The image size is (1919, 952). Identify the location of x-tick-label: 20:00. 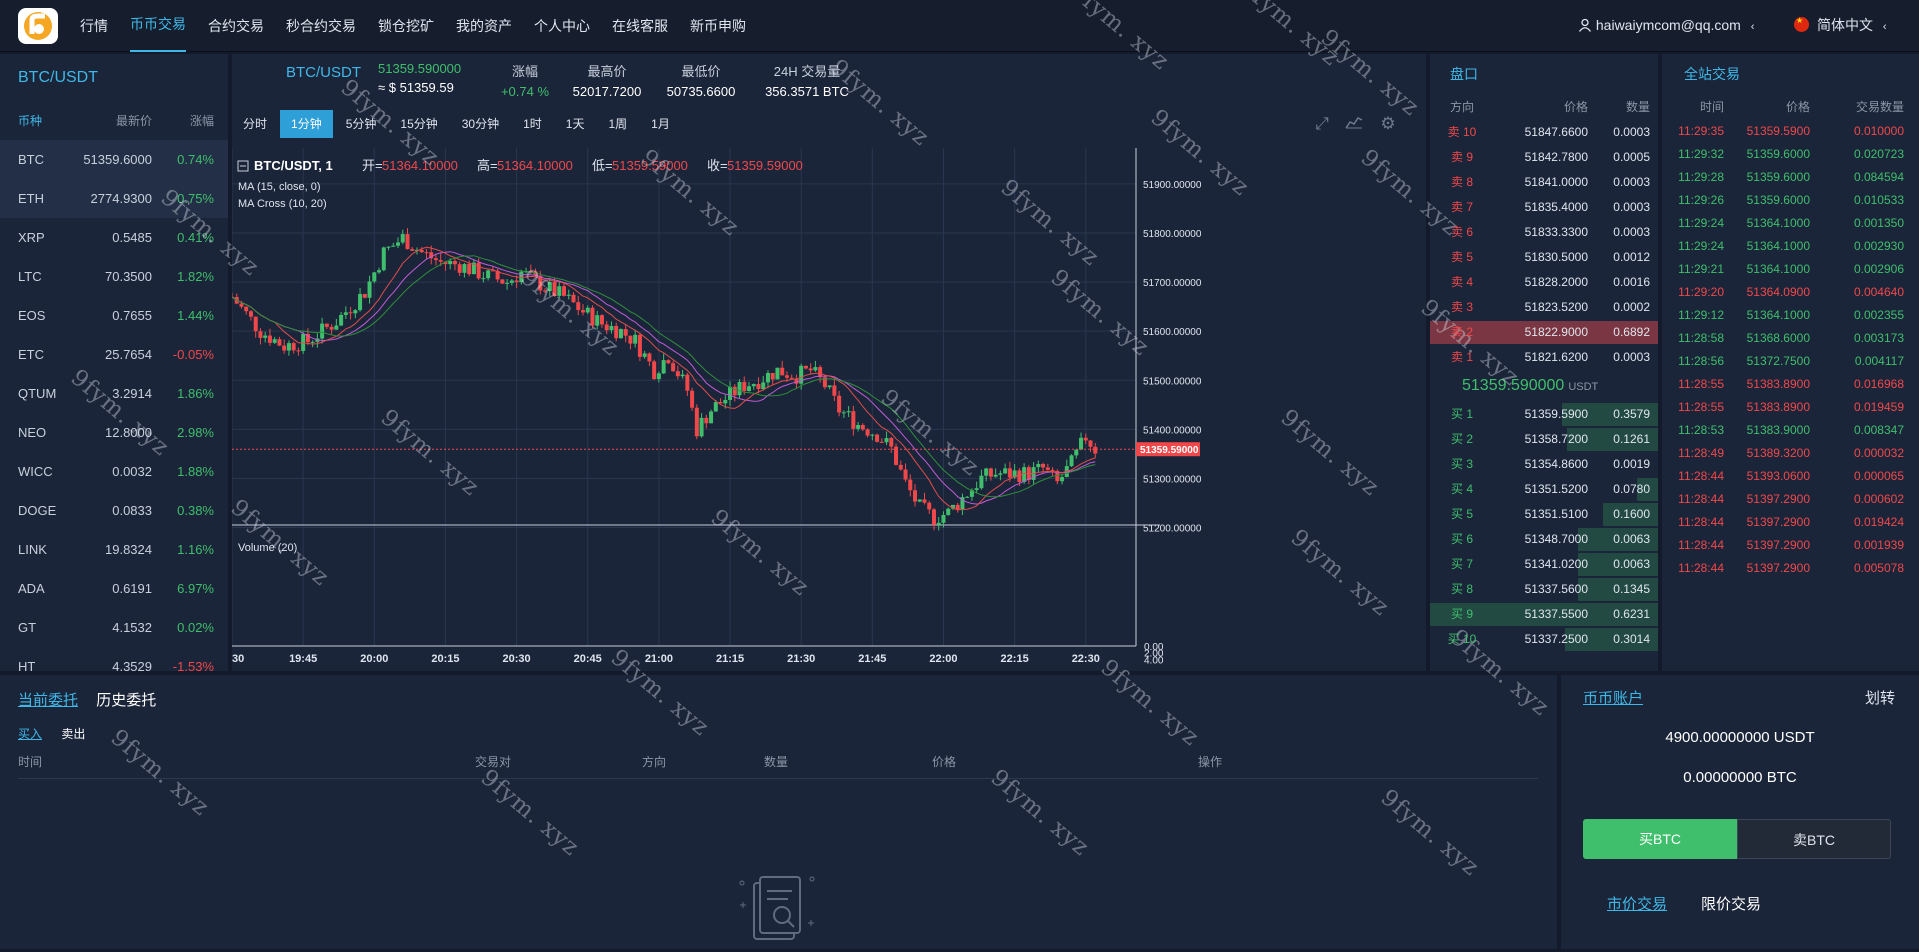
(374, 659).